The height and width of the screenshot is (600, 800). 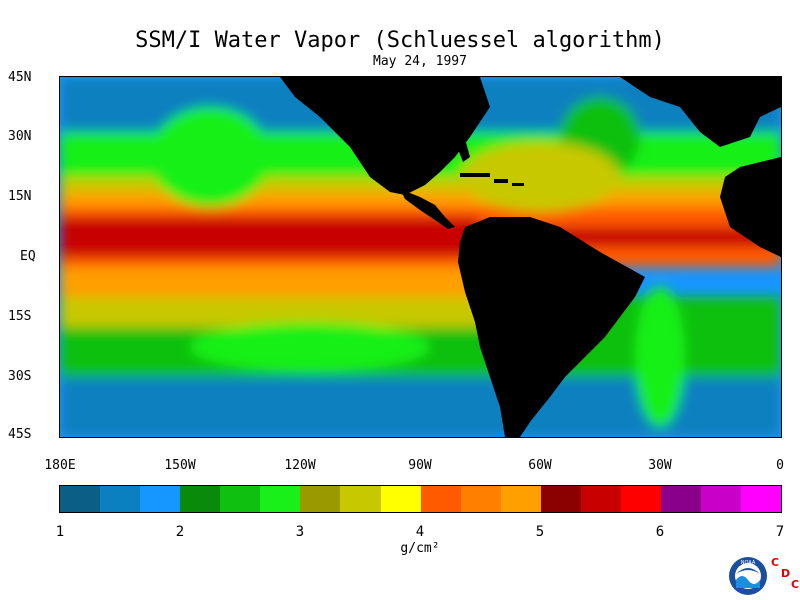 What do you see at coordinates (20, 196) in the screenshot?
I see `lat-label-15n: 15N` at bounding box center [20, 196].